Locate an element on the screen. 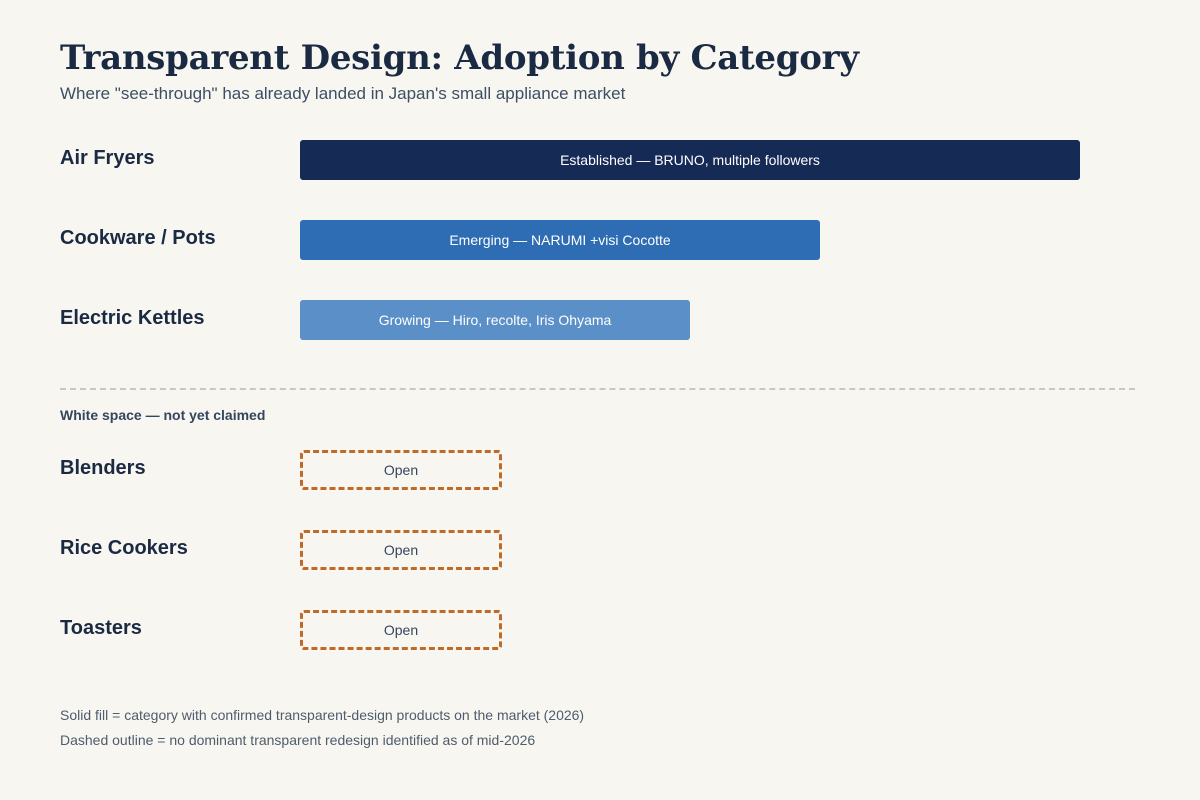  category-label: Toasters is located at coordinates (101, 628).